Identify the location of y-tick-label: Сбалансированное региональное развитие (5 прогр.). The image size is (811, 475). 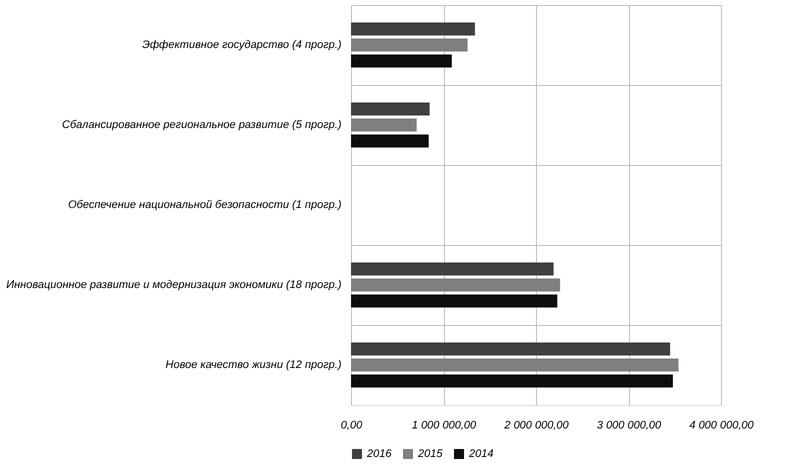
(202, 125).